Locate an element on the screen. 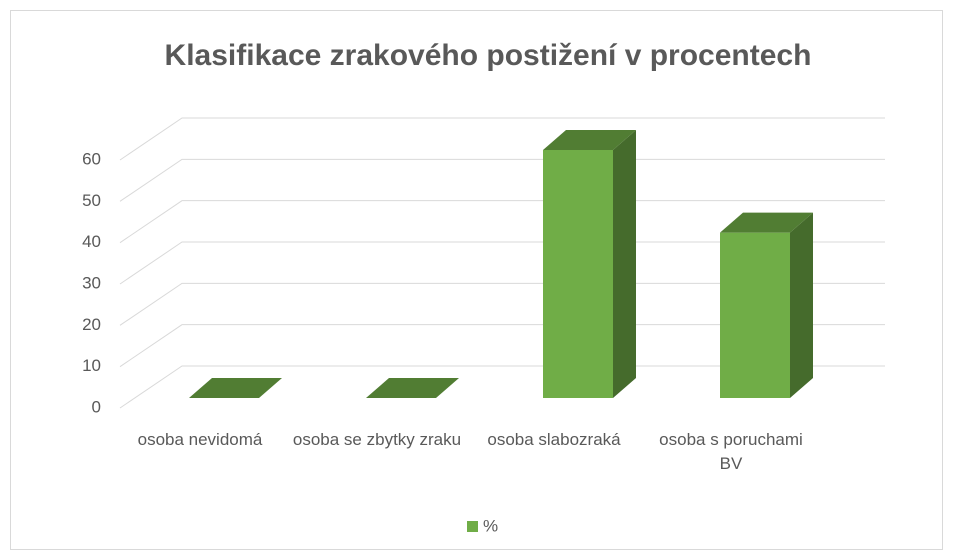 This screenshot has width=953, height=559. y-tick-label: 40 is located at coordinates (91, 241).